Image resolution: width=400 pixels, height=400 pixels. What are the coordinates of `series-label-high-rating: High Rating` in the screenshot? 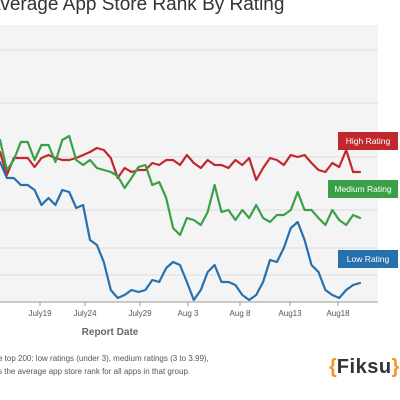 It's located at (368, 141).